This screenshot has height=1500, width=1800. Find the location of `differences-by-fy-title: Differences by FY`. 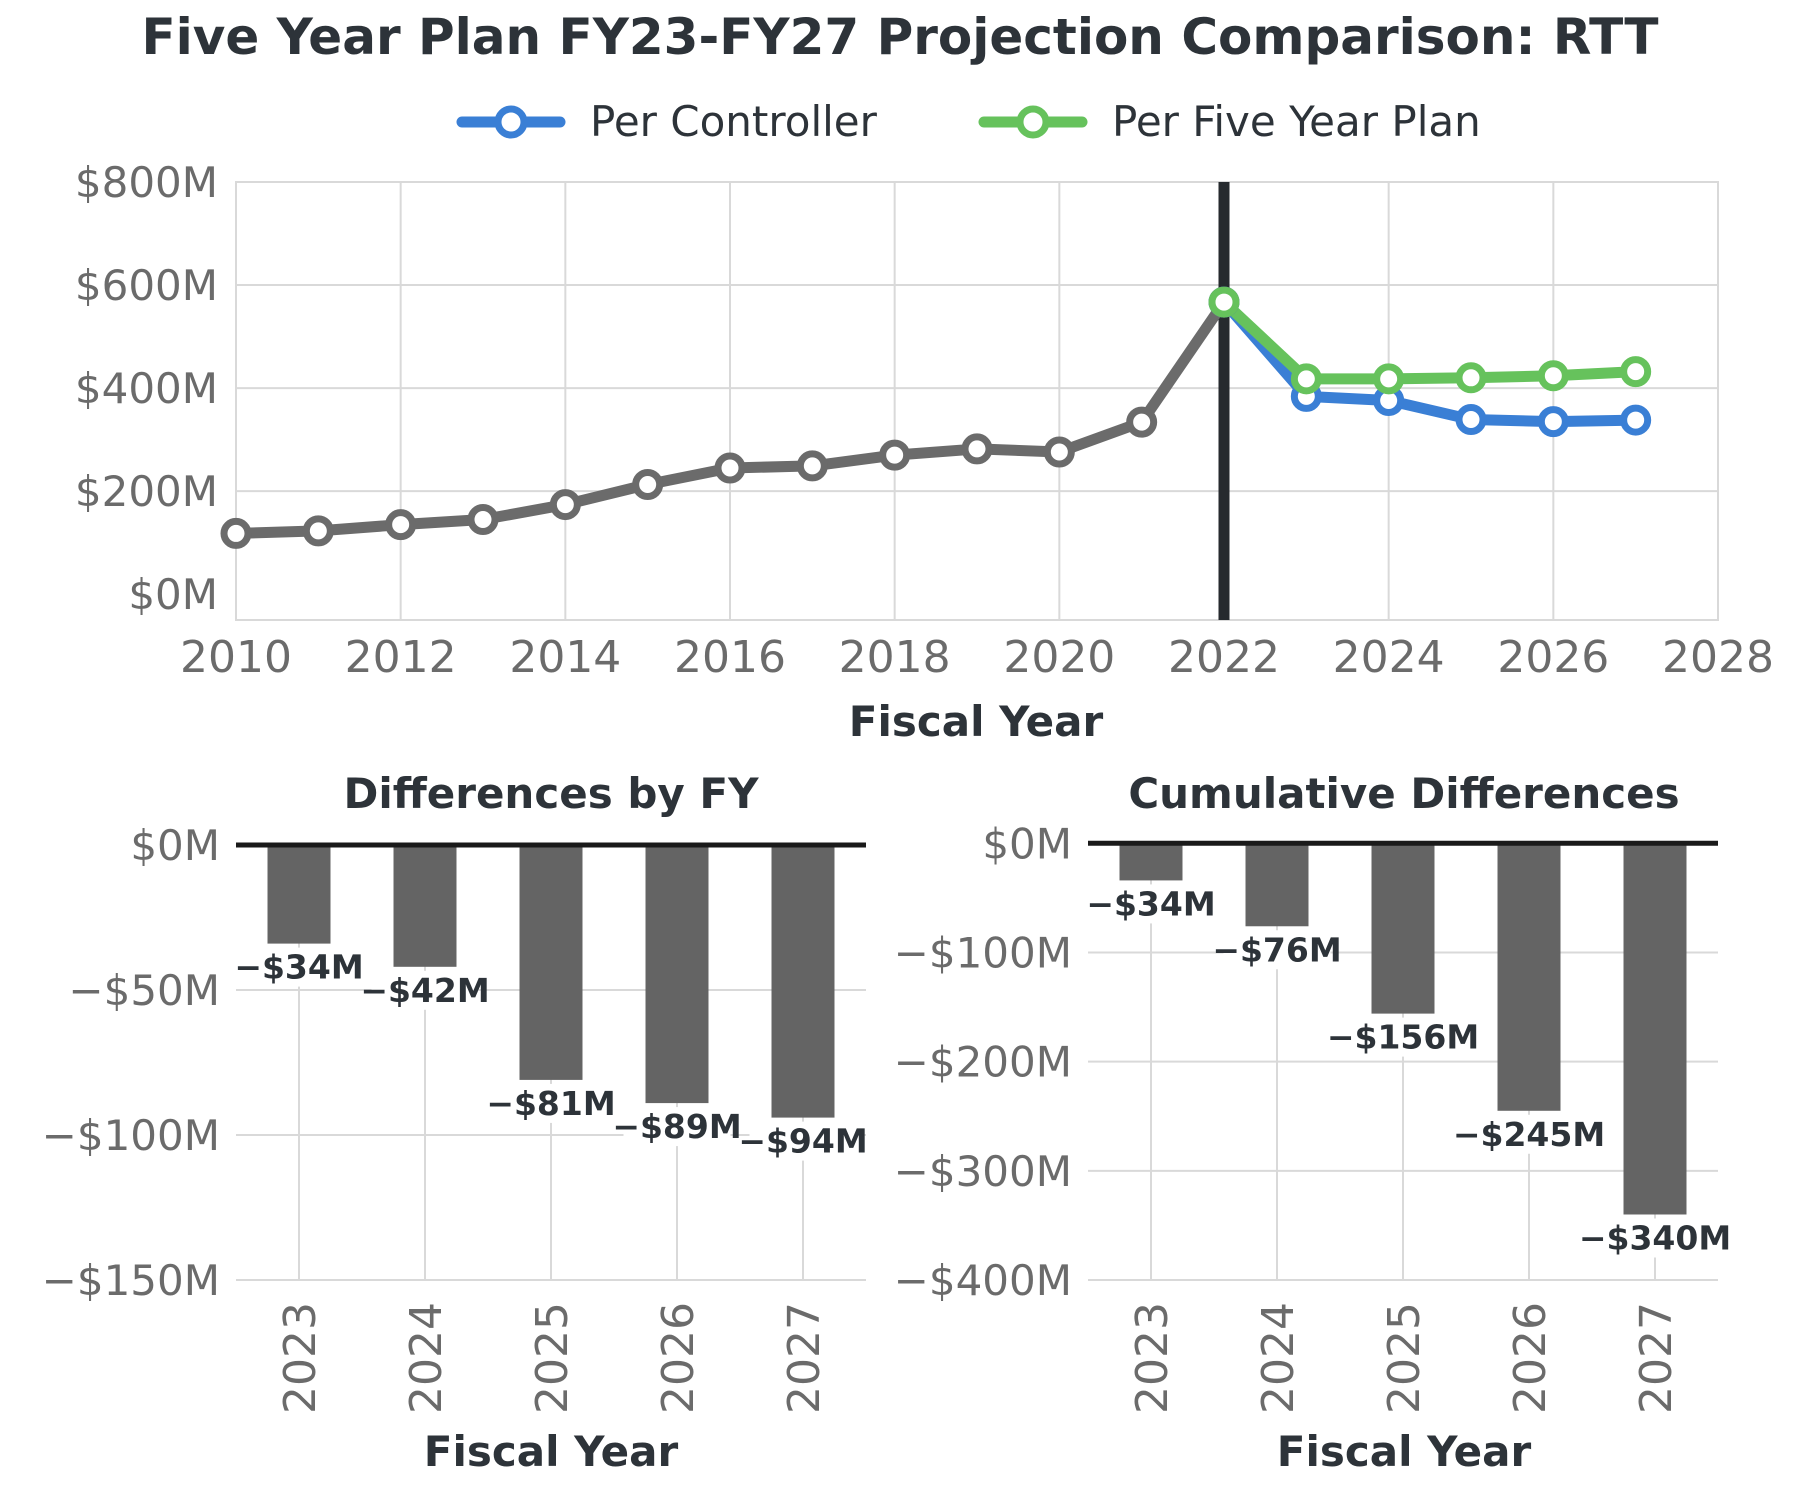

differences-by-fy-title: Differences by FY is located at coordinates (551, 793).